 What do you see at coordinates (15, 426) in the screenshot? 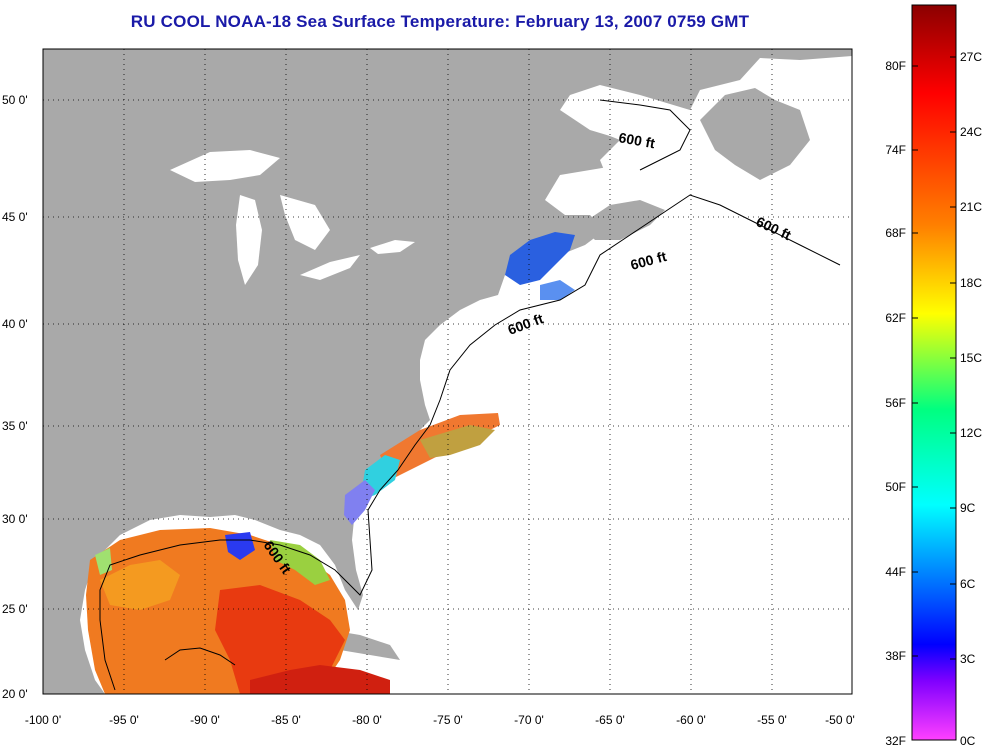
I see `lat-tick-label: 35 0'` at bounding box center [15, 426].